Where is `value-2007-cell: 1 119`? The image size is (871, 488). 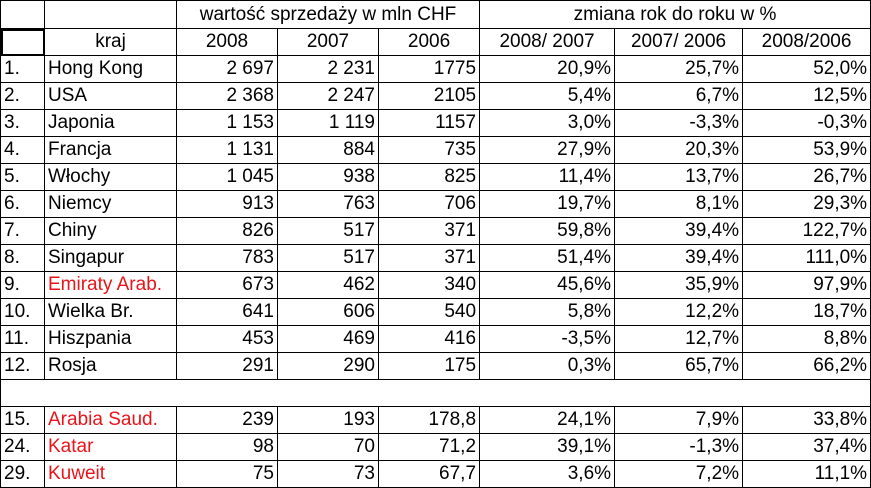 value-2007-cell: 1 119 is located at coordinates (328, 123).